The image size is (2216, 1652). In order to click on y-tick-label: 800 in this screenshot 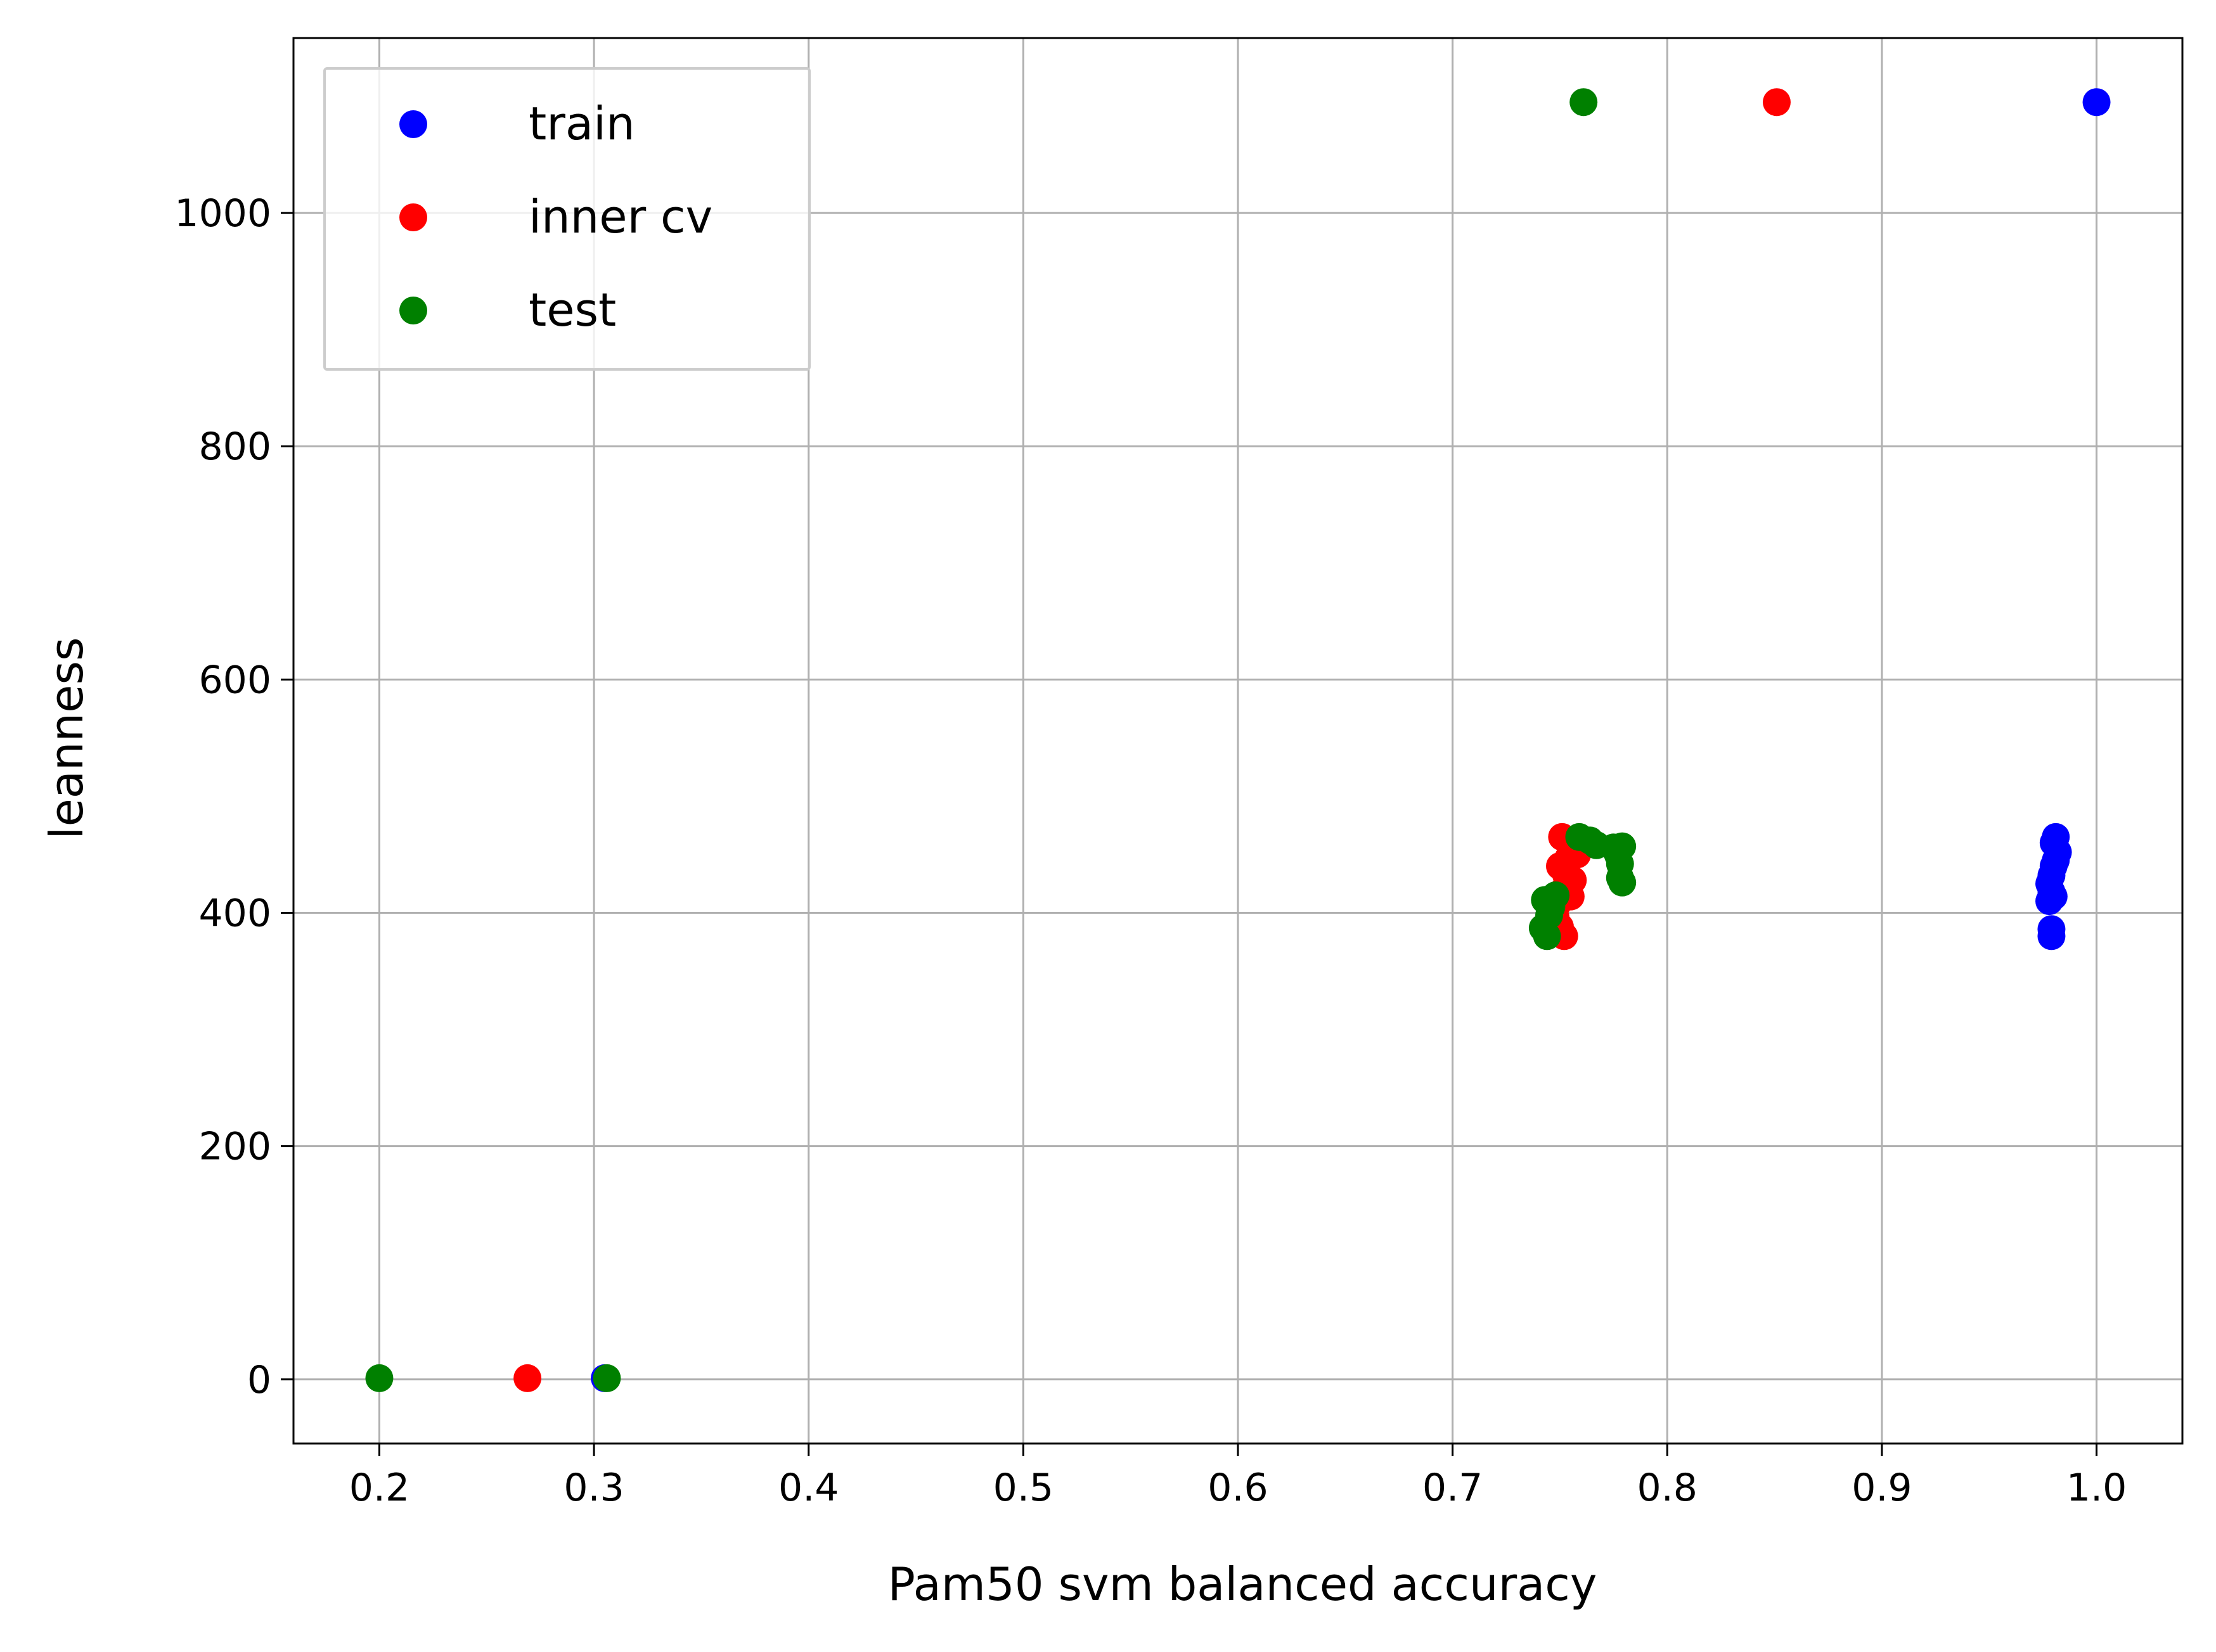, I will do `click(234, 447)`.